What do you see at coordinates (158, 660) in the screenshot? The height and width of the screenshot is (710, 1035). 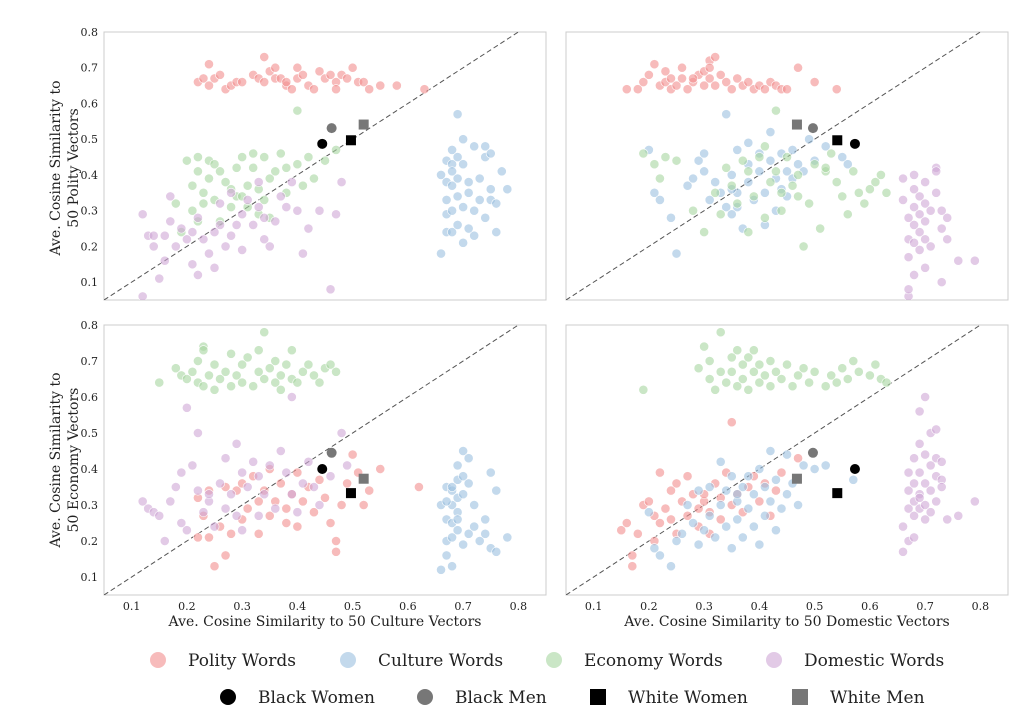 I see `legend-swatch-polity` at bounding box center [158, 660].